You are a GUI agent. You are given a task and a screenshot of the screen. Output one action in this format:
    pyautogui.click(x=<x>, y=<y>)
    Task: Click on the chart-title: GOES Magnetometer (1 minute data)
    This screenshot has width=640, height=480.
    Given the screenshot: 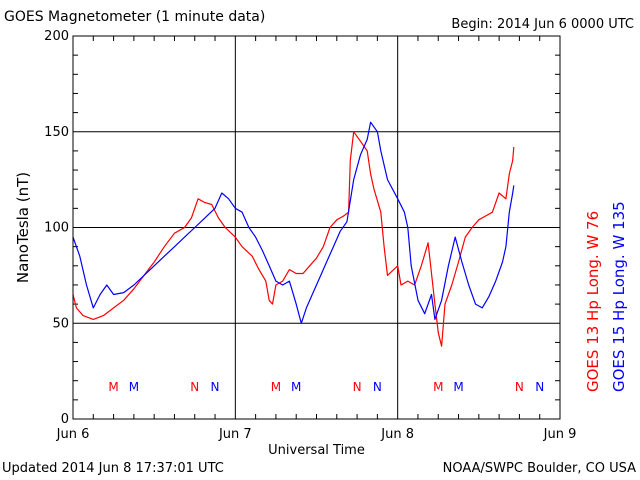 What is the action you would take?
    pyautogui.click(x=135, y=17)
    